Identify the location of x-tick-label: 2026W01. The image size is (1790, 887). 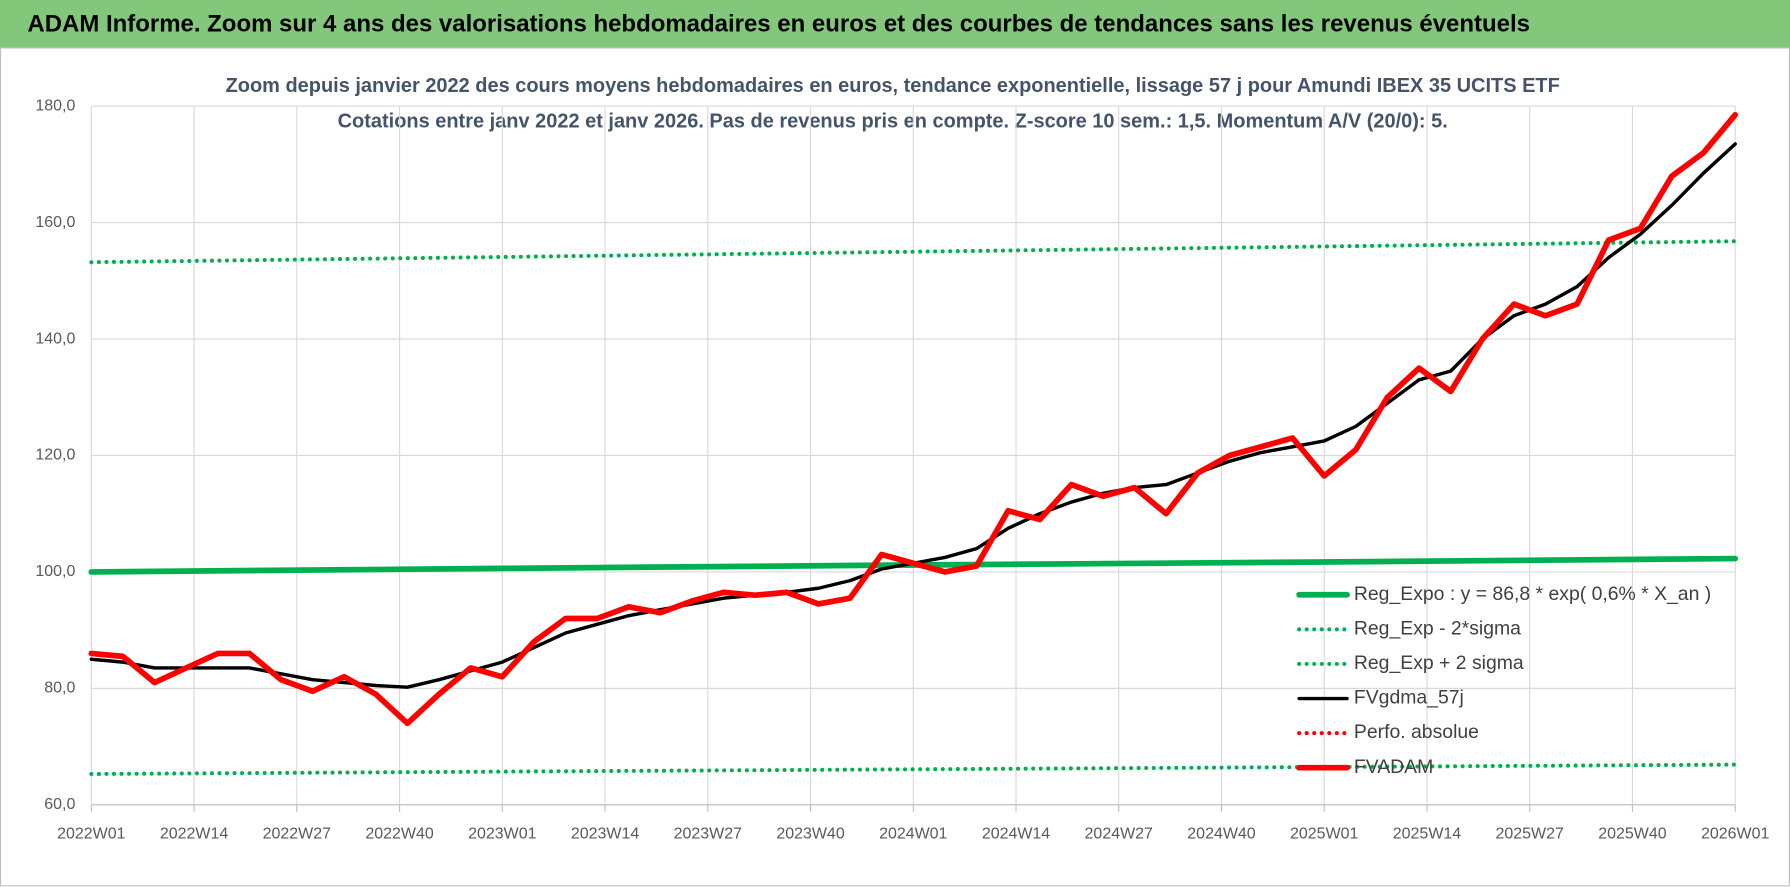
(1735, 834).